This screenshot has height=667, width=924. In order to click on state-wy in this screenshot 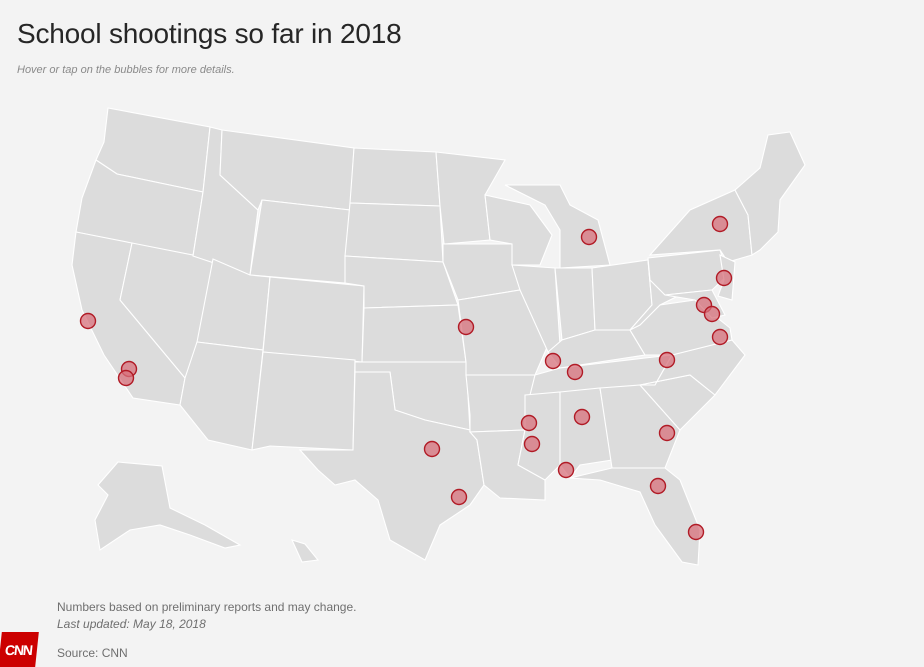, I will do `click(300, 241)`.